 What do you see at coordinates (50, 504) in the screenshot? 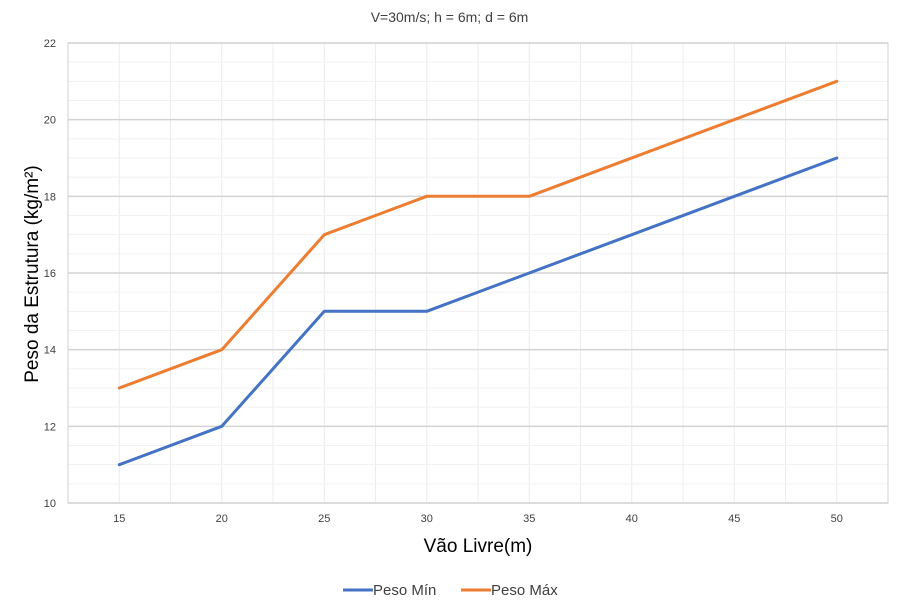
I see `y-tick-label: 10` at bounding box center [50, 504].